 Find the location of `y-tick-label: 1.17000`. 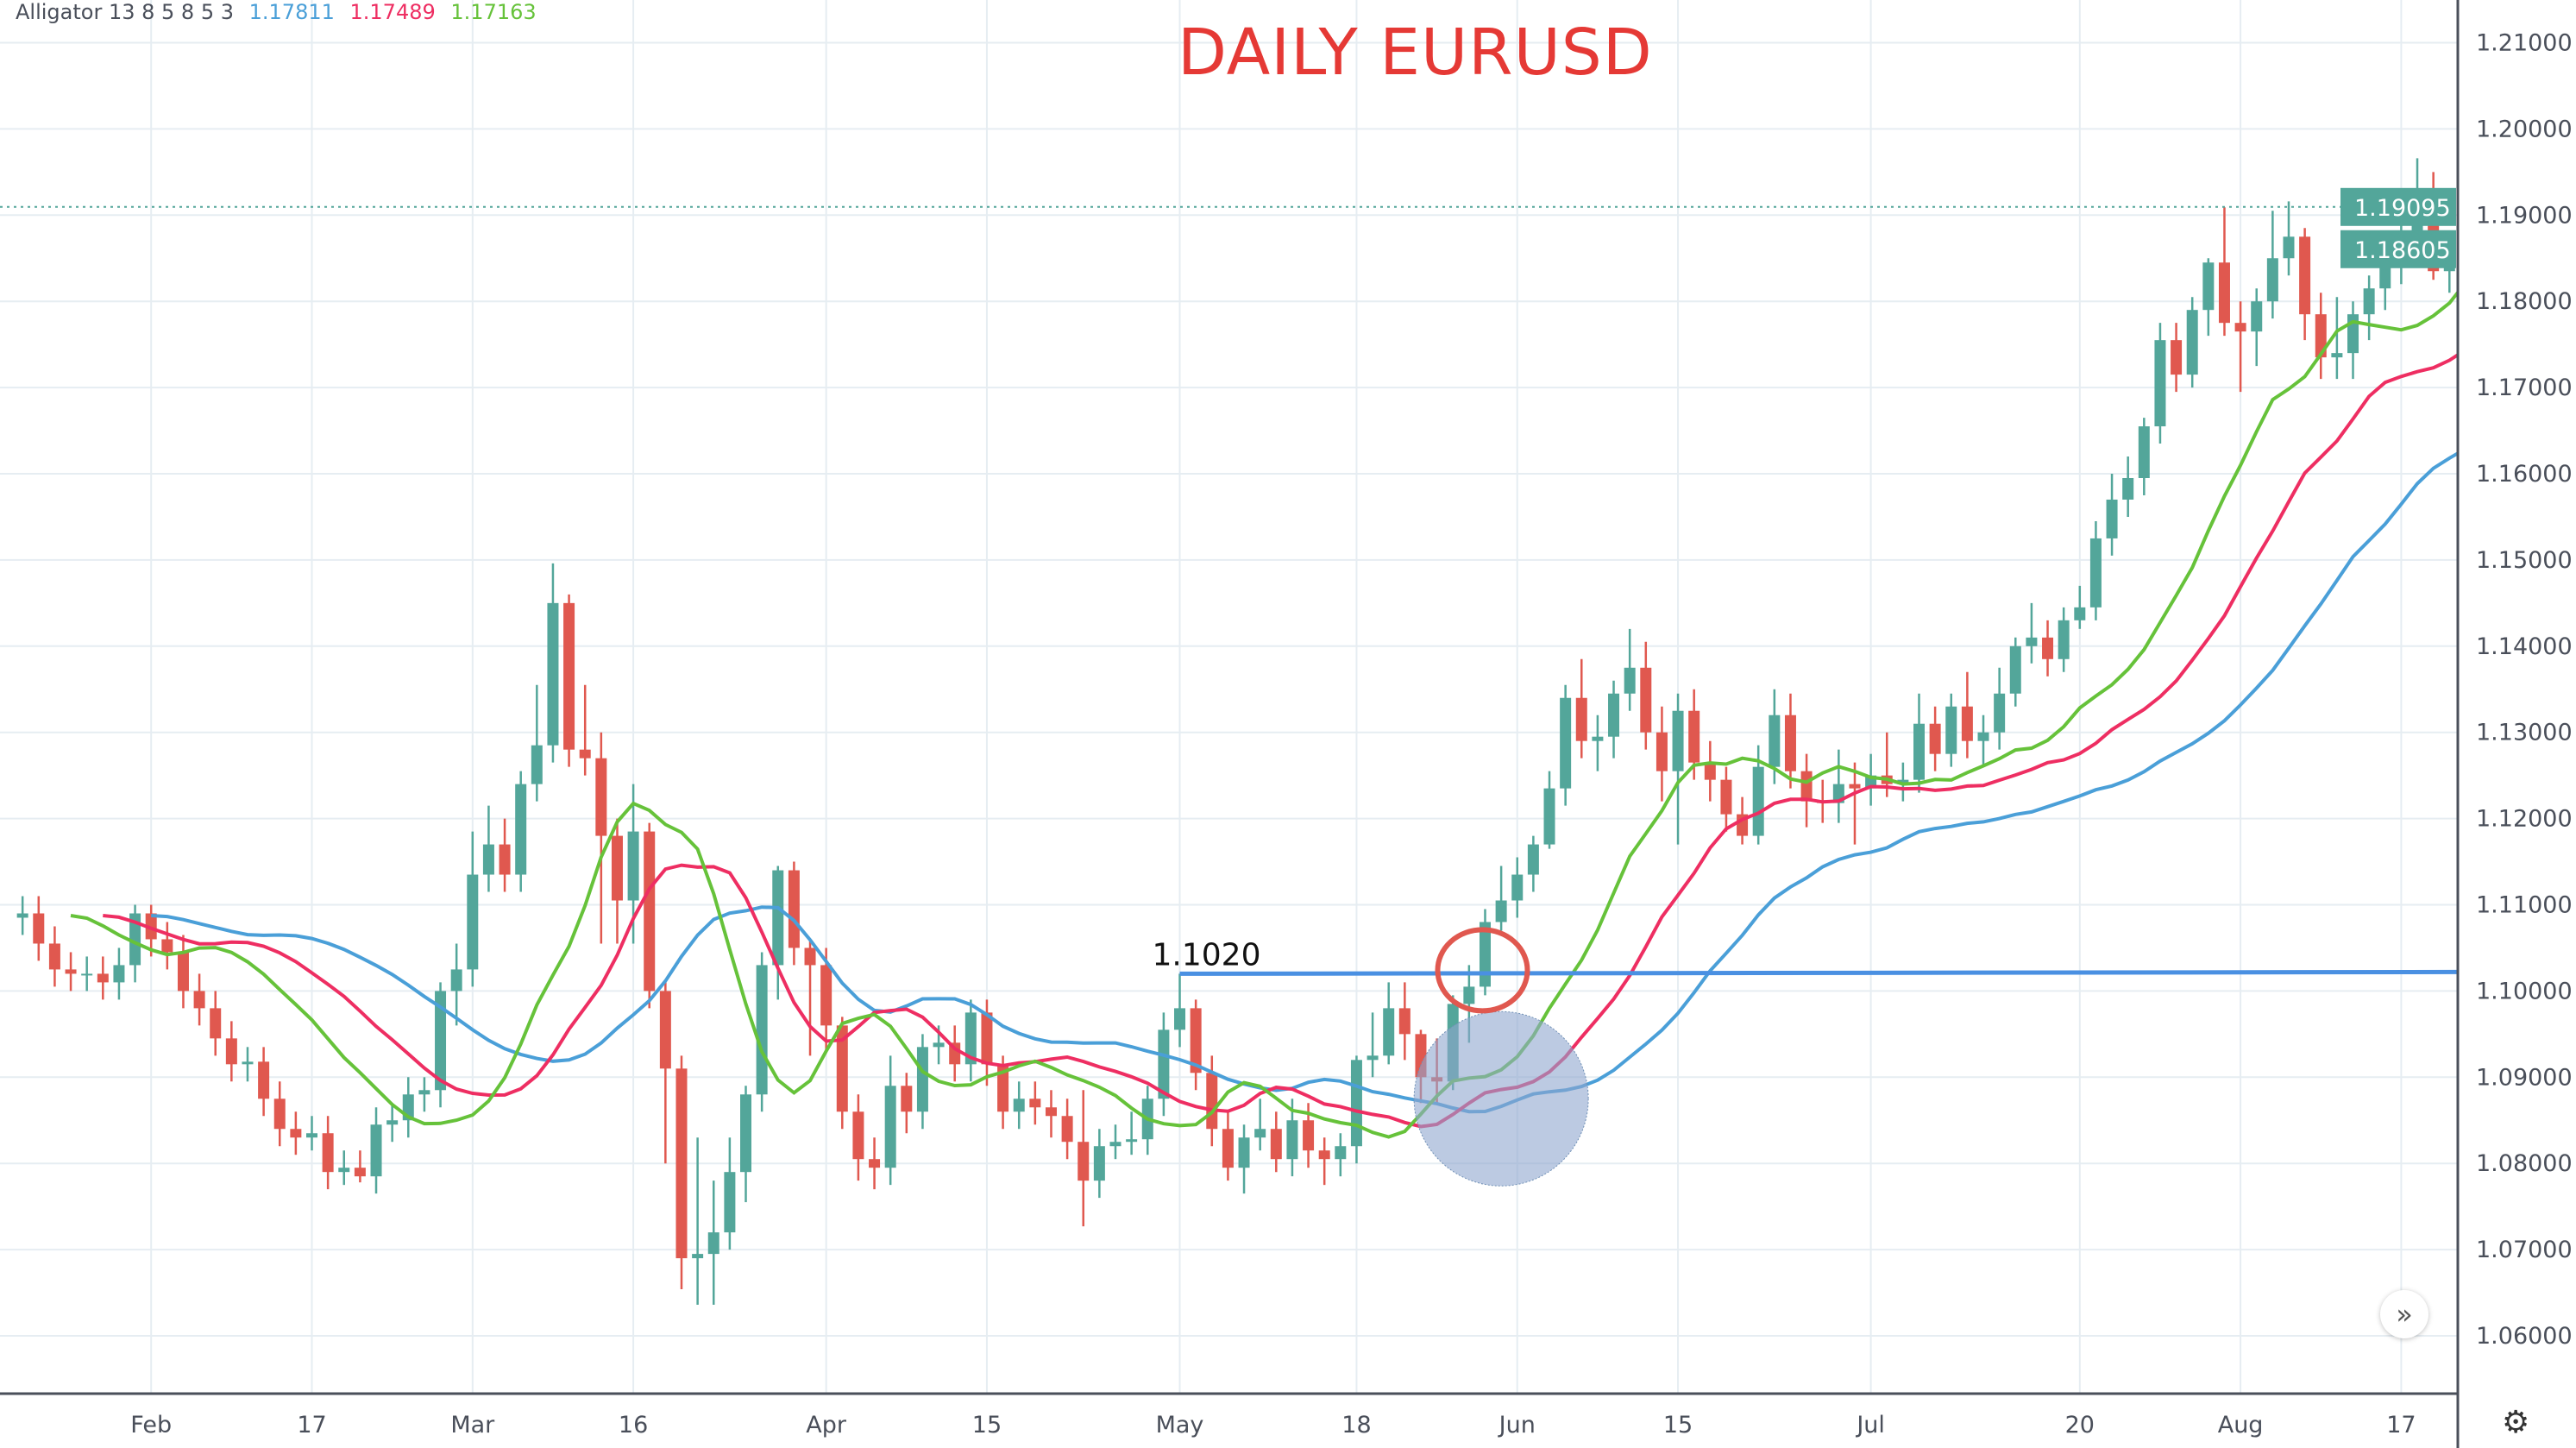

y-tick-label: 1.17000 is located at coordinates (2524, 388).